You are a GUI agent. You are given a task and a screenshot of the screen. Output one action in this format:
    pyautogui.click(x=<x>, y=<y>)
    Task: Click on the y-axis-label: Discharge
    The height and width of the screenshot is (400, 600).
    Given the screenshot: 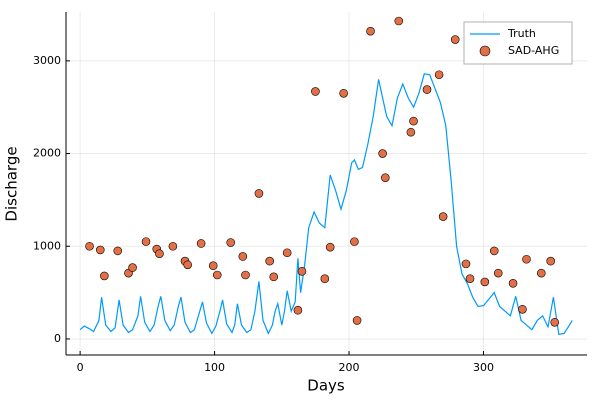 What is the action you would take?
    pyautogui.click(x=12, y=183)
    